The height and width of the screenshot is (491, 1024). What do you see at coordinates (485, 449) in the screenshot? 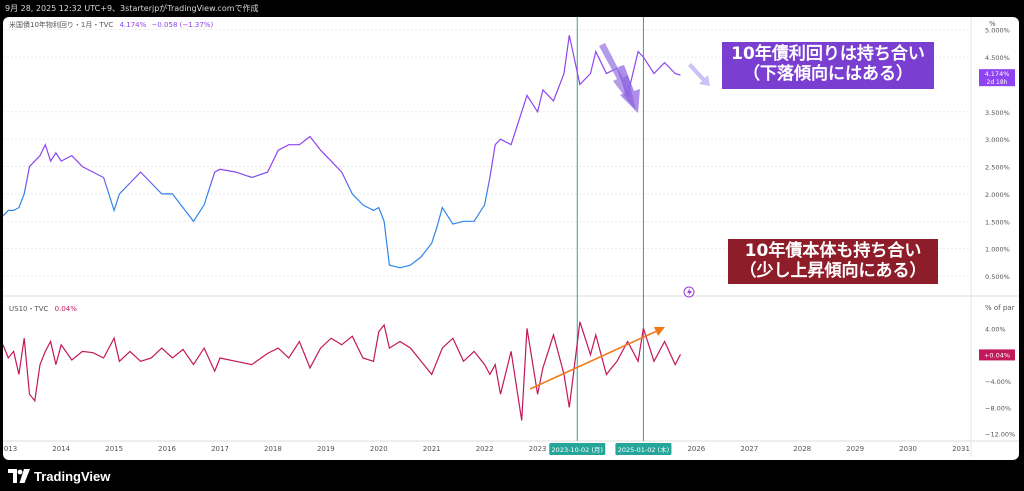
I see `x-tick-label: 2022` at bounding box center [485, 449].